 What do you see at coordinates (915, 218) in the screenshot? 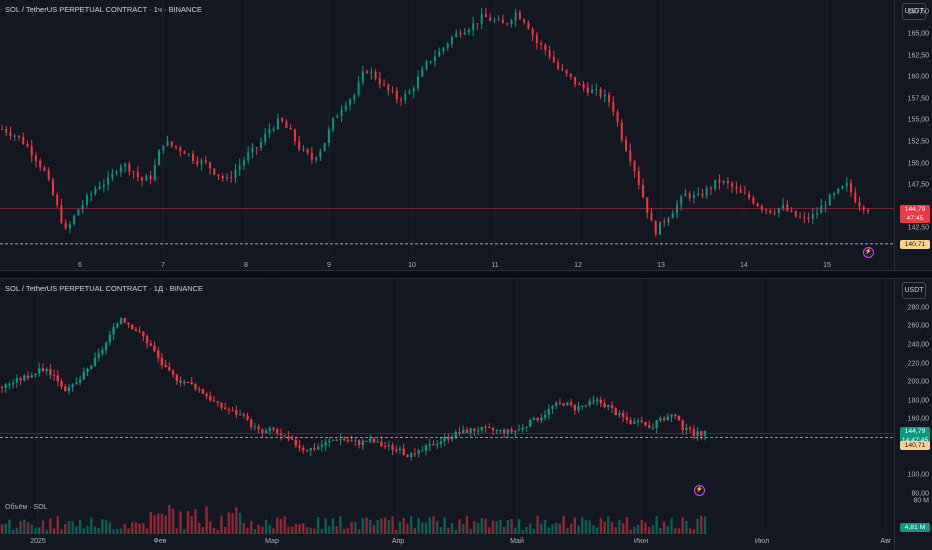
I see `hourly-countdown: 47:45` at bounding box center [915, 218].